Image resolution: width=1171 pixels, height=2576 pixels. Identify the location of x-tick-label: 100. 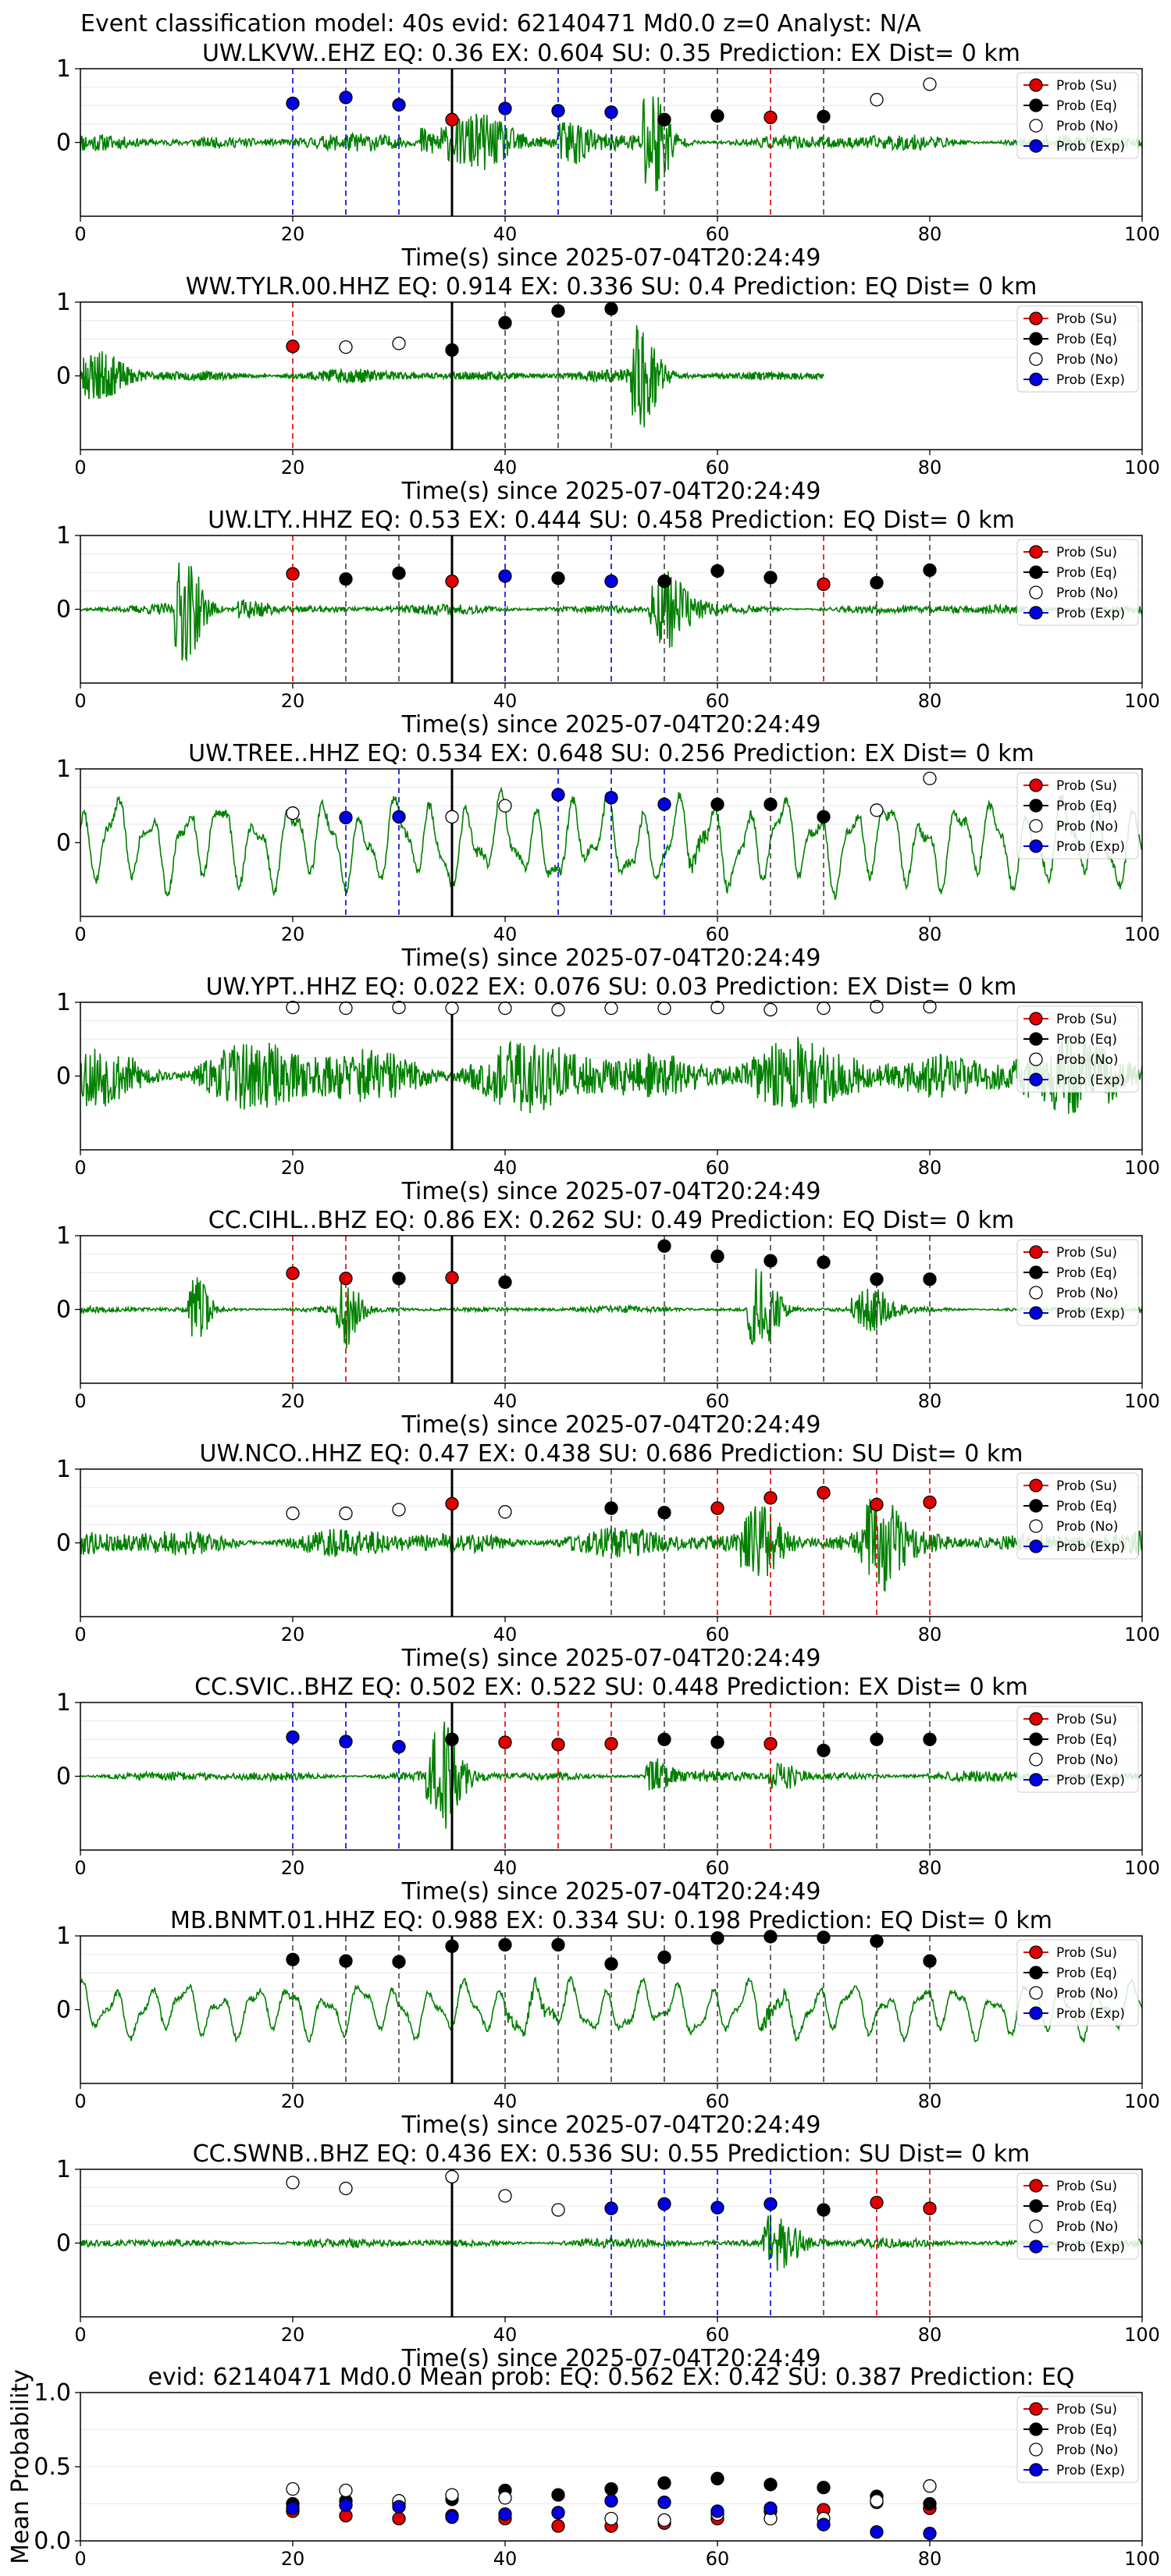
(1142, 1868).